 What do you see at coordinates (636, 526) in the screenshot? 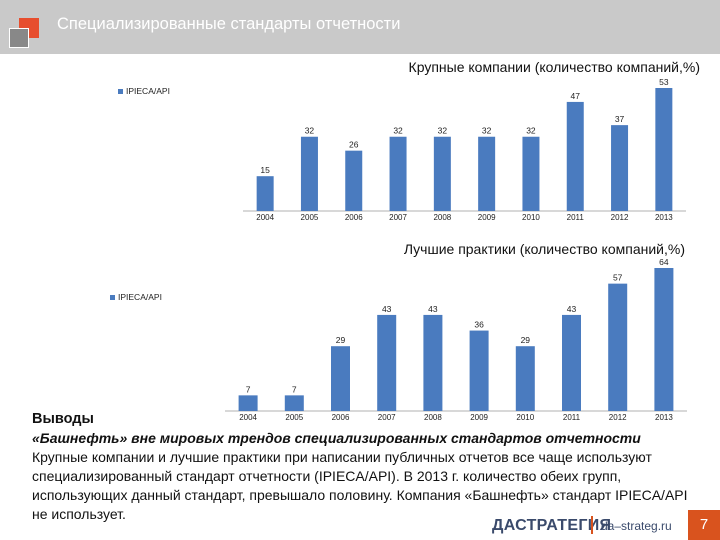
I see `footer-url: da–strateg.ru` at bounding box center [636, 526].